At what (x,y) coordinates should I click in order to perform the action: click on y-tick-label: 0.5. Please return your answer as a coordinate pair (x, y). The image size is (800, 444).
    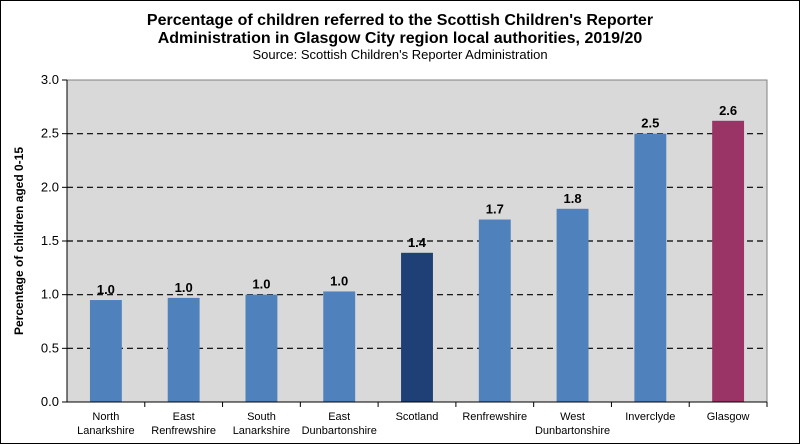
    Looking at the image, I should click on (50, 347).